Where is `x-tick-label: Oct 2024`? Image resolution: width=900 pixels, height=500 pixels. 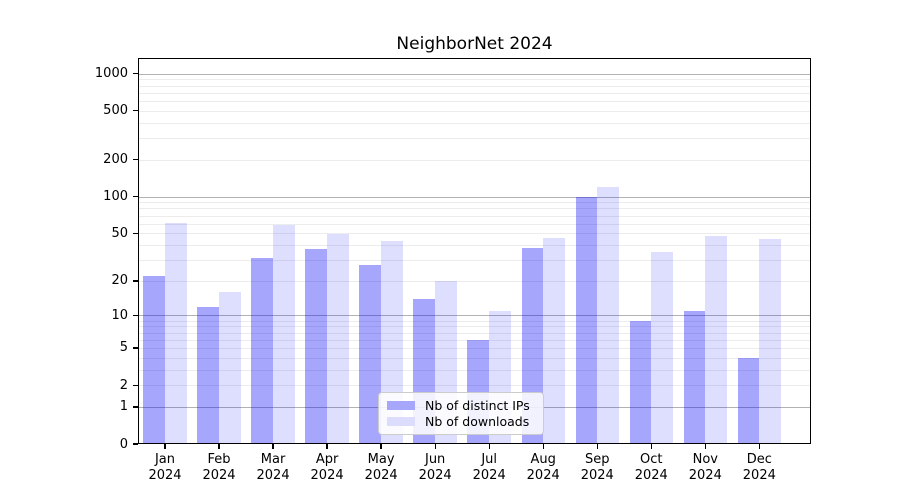
x-tick-label: Oct 2024 is located at coordinates (651, 467).